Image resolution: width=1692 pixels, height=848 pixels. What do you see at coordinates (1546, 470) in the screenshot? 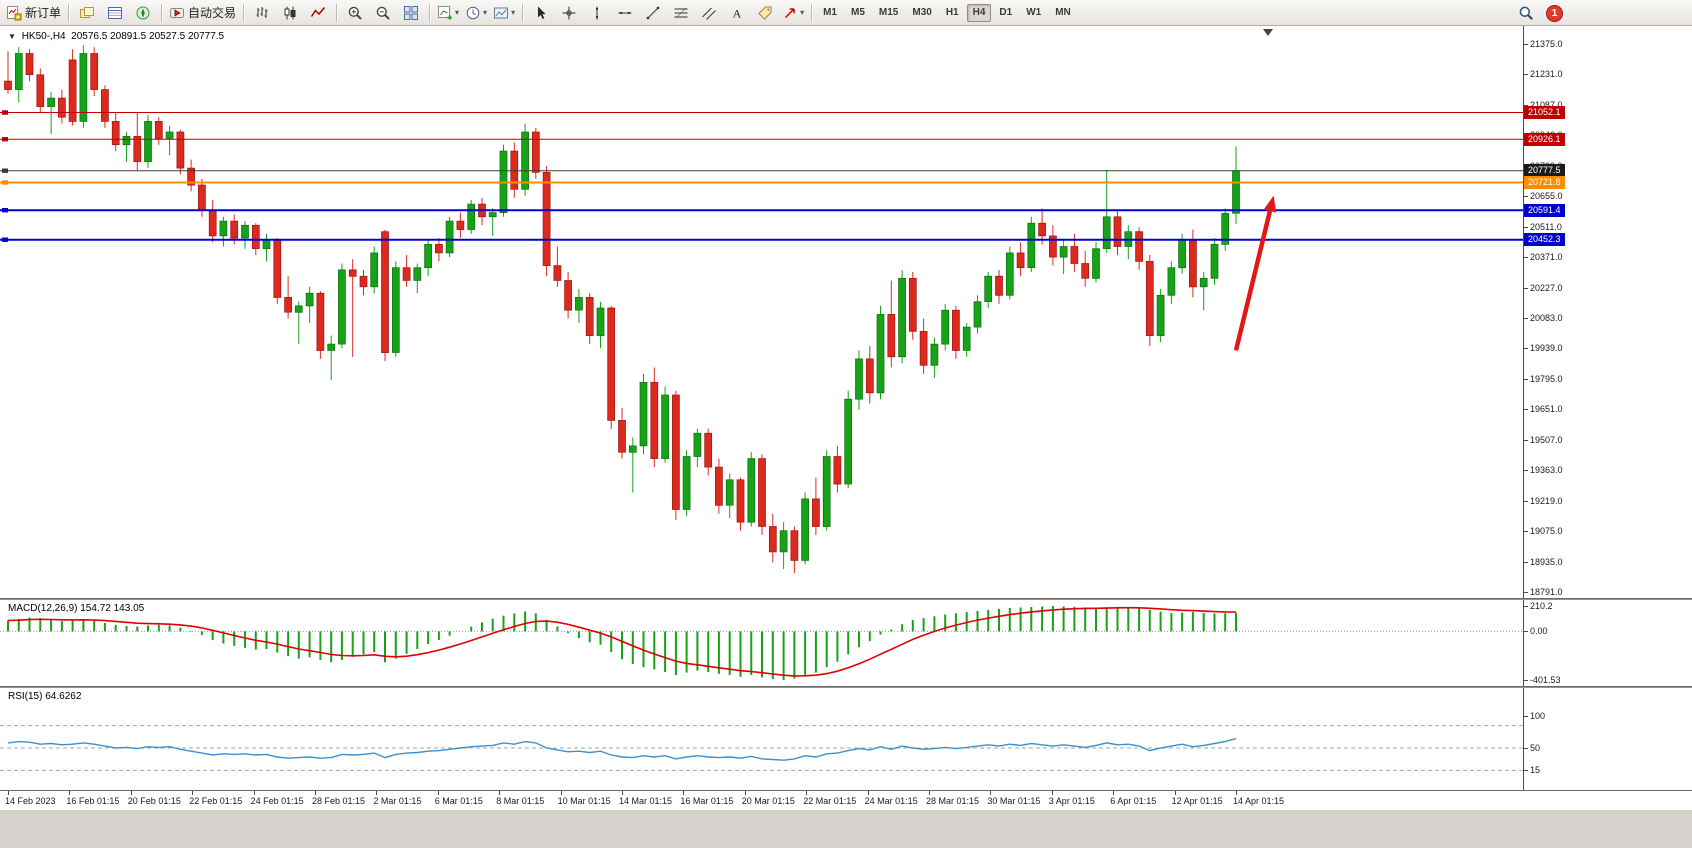
I see `price-axis-label: 19363.0` at bounding box center [1546, 470].